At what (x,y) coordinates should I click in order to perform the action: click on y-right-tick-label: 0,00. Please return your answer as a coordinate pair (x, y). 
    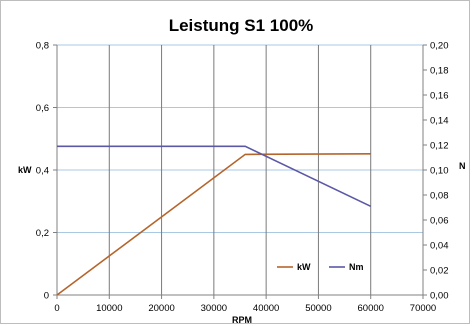
    Looking at the image, I should click on (439, 296).